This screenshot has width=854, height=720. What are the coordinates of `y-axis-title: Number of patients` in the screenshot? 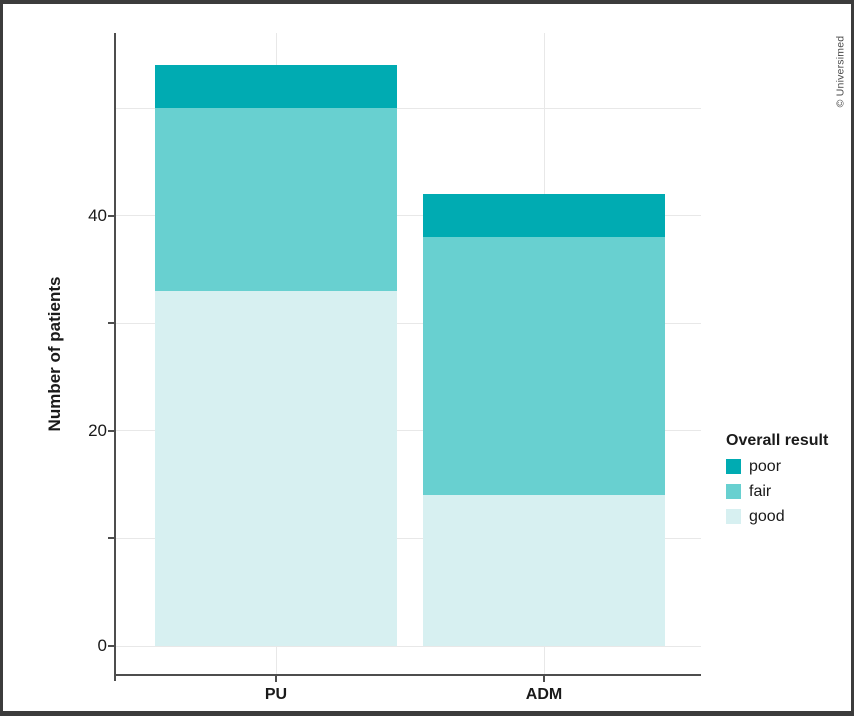 It's located at (54, 354).